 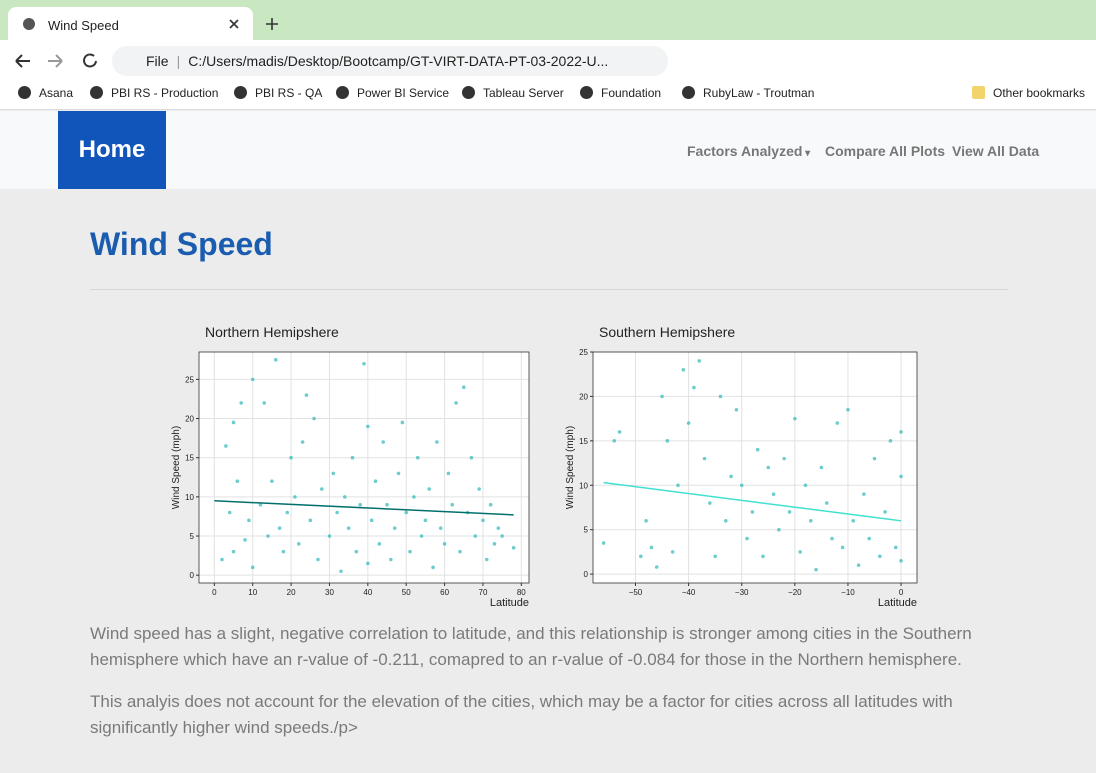 I want to click on bookmark: Foundation, so click(x=620, y=93).